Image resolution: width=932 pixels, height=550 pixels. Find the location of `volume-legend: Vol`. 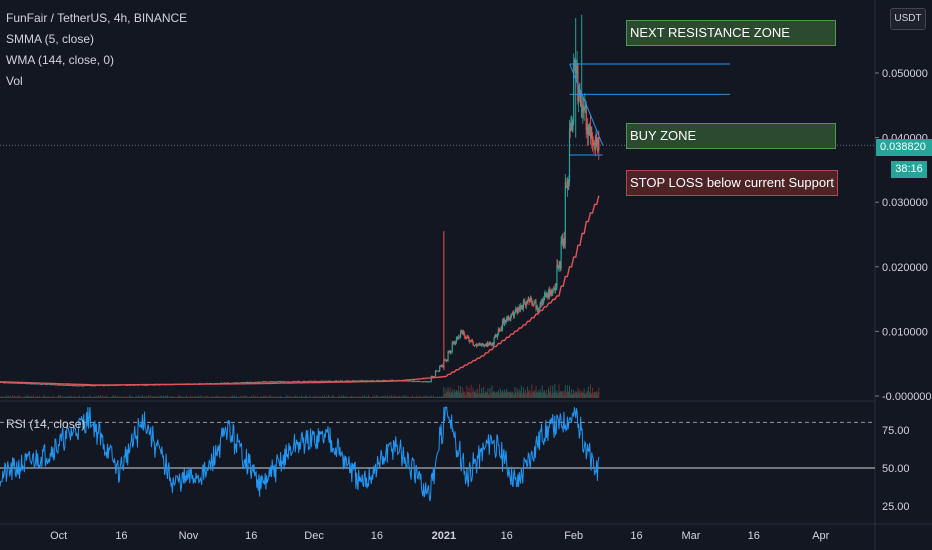

volume-legend: Vol is located at coordinates (14, 81).